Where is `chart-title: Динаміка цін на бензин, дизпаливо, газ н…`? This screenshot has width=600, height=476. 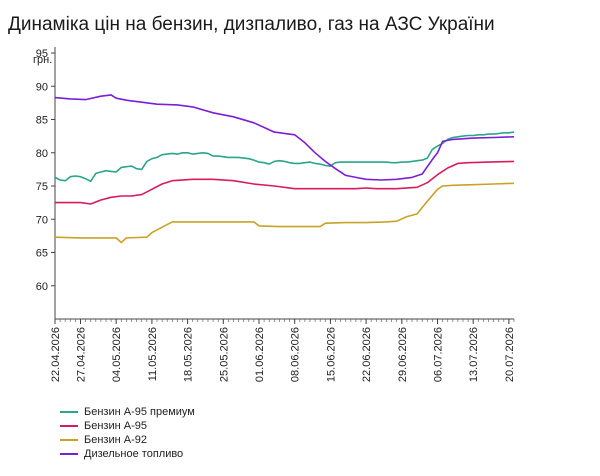
chart-title: Динаміка цін на бензин, дизпаливо, газ н… is located at coordinates (251, 24).